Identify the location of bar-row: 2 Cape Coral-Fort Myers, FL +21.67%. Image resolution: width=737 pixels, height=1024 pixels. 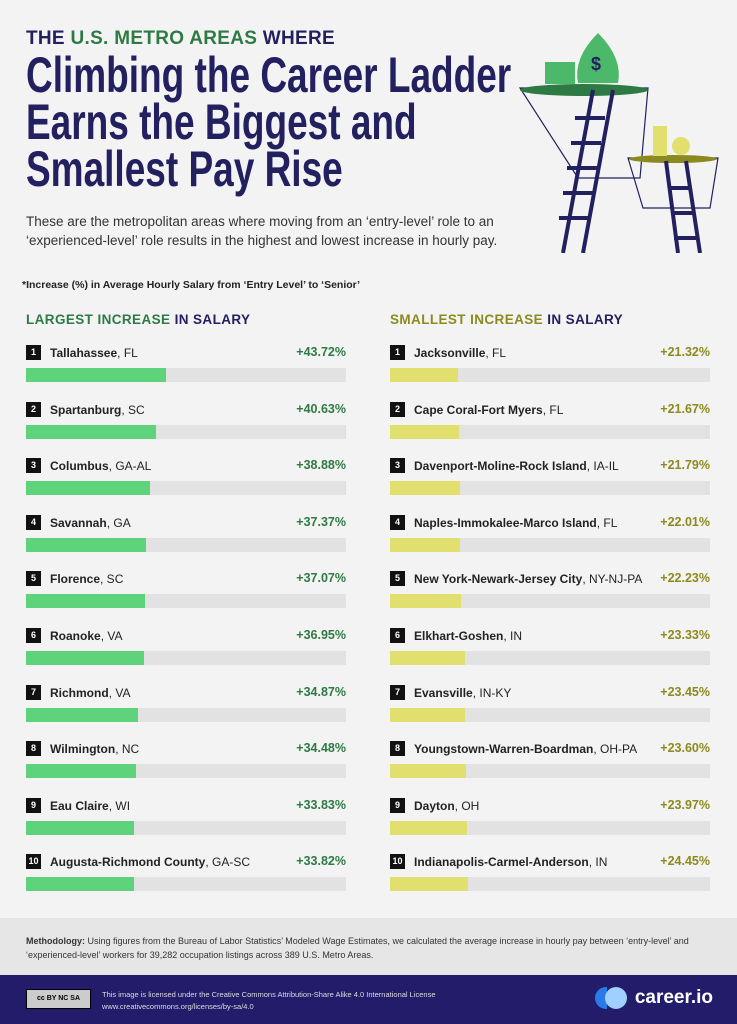
(550, 430).